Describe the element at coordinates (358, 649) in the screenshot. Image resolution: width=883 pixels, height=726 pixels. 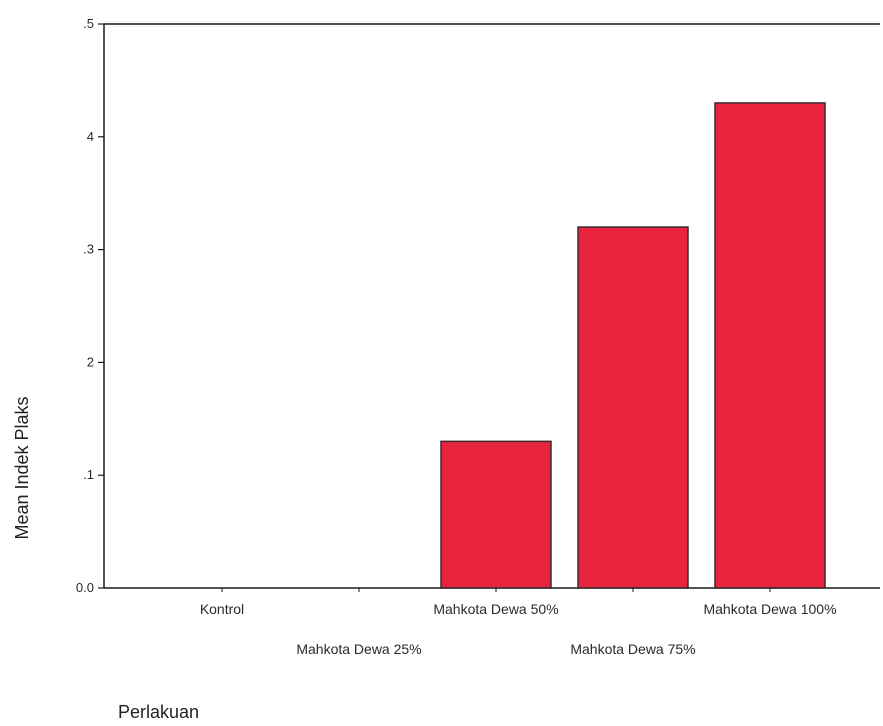
I see `x-tick-label: Mahkota Dewa 25%` at that location.